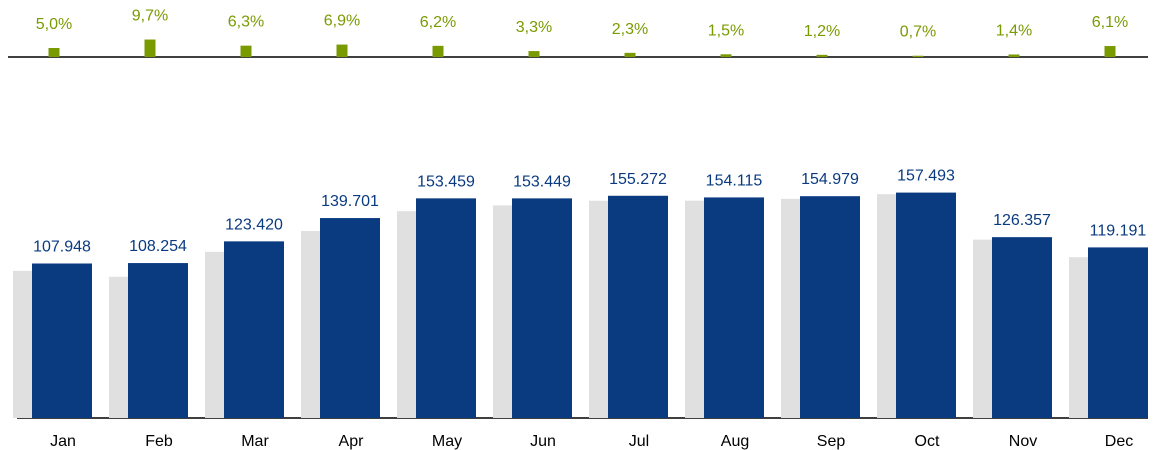  Describe the element at coordinates (542, 181) in the screenshot. I see `value-label: 153.449` at that location.